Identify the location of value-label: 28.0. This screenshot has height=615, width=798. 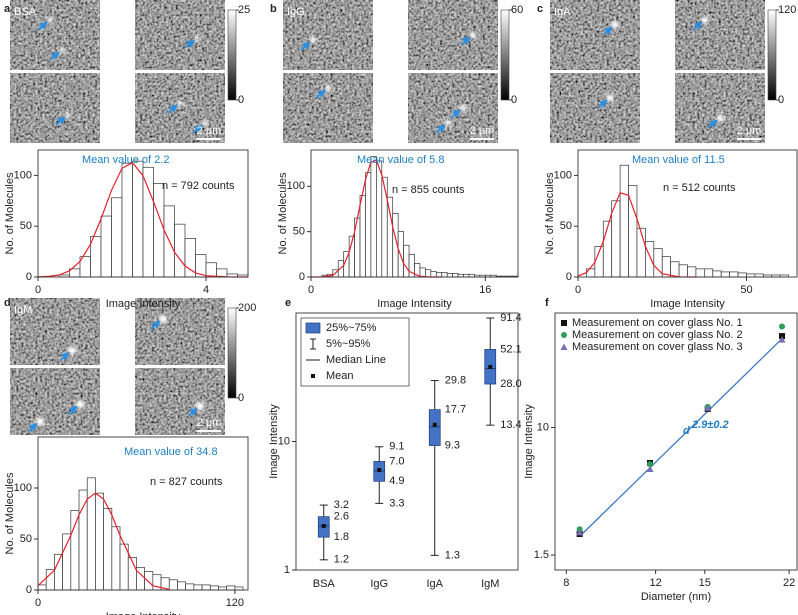
(510, 384).